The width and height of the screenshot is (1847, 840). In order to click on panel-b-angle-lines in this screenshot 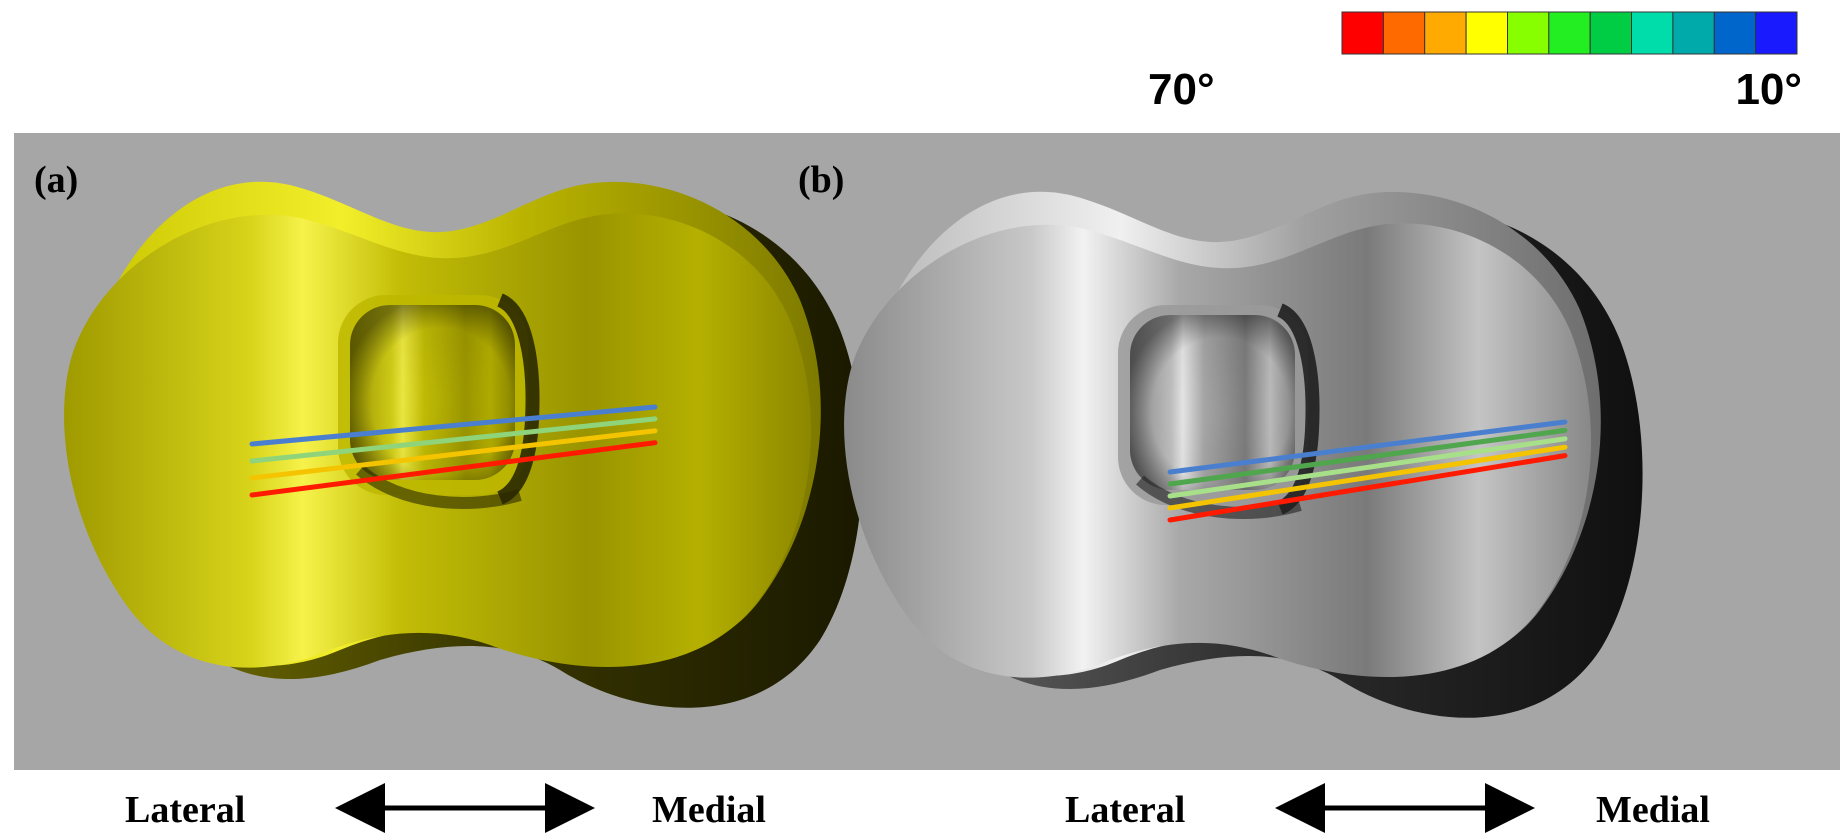, I will do `click(1367, 471)`.